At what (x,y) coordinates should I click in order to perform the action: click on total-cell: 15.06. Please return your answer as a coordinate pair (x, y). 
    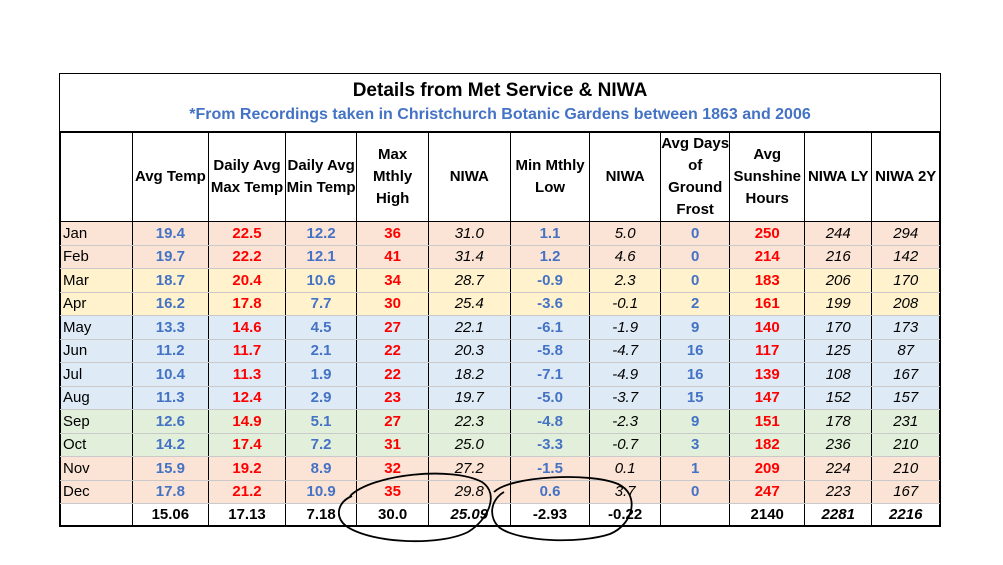
    Looking at the image, I should click on (170, 514).